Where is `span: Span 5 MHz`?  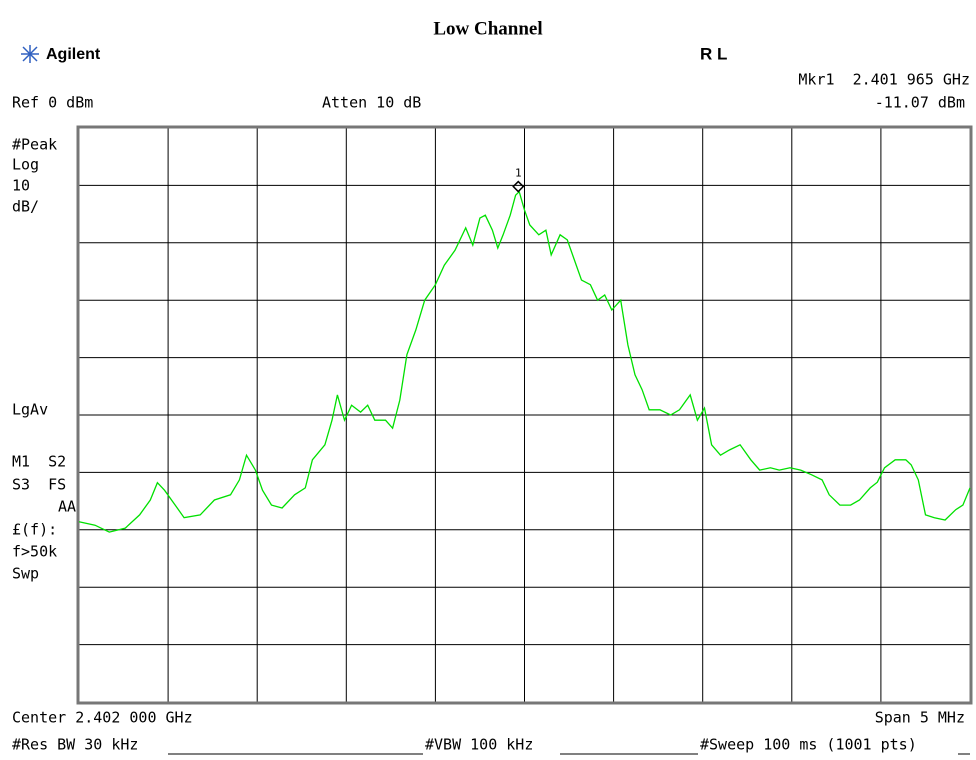
span: Span 5 MHz is located at coordinates (920, 718).